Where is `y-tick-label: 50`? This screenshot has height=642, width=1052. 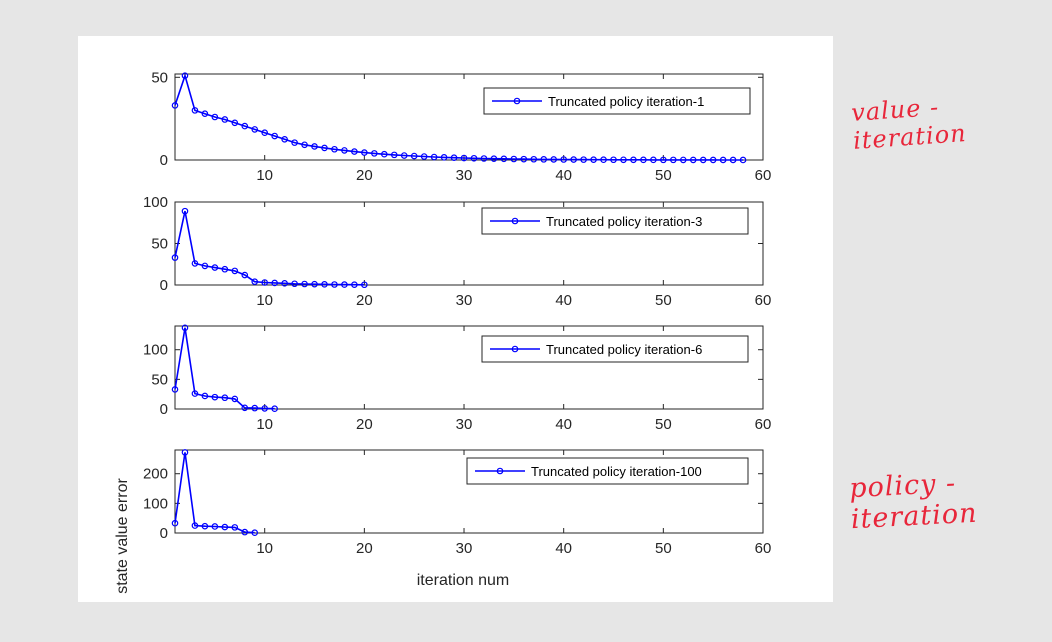
y-tick-label: 50 is located at coordinates (159, 244).